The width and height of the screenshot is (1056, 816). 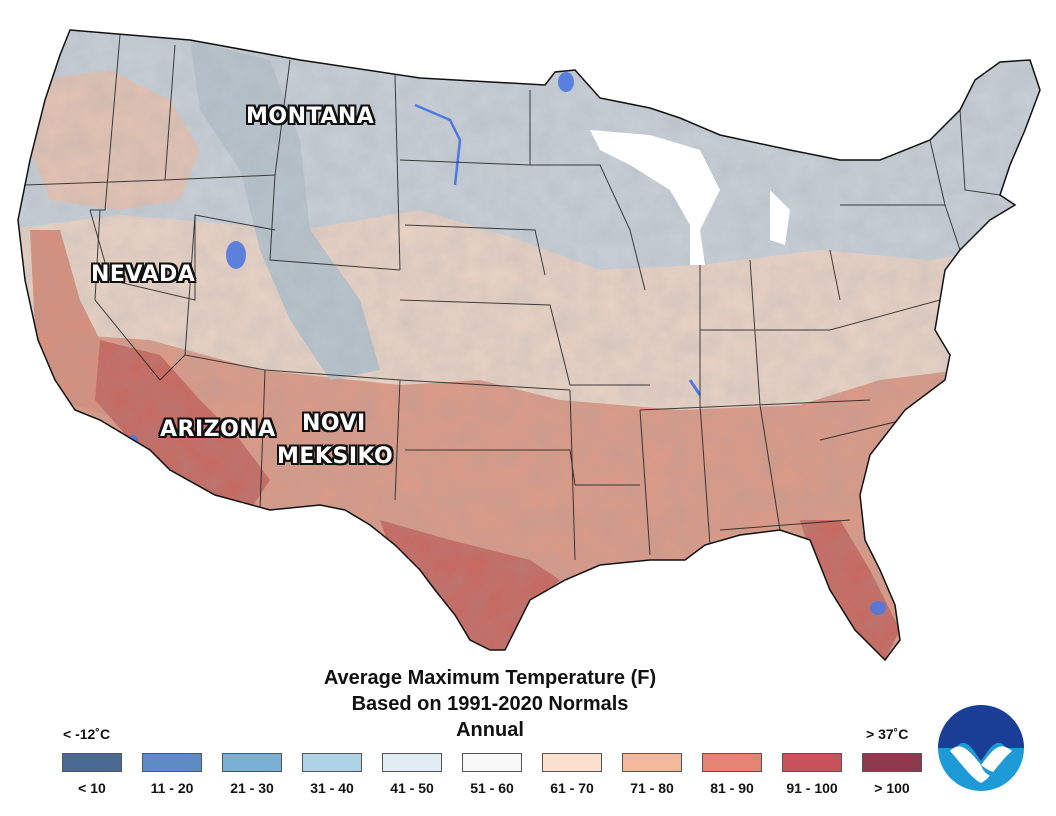 I want to click on state-label-nevada: NEVADA, so click(x=143, y=274).